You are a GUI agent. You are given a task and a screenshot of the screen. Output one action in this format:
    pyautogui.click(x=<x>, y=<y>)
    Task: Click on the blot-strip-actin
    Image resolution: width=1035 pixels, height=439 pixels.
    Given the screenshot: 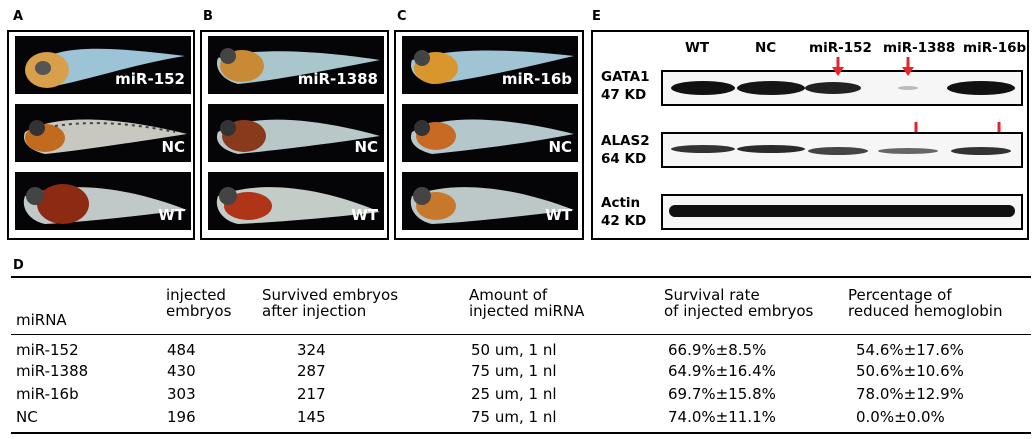 What is the action you would take?
    pyautogui.click(x=842, y=212)
    